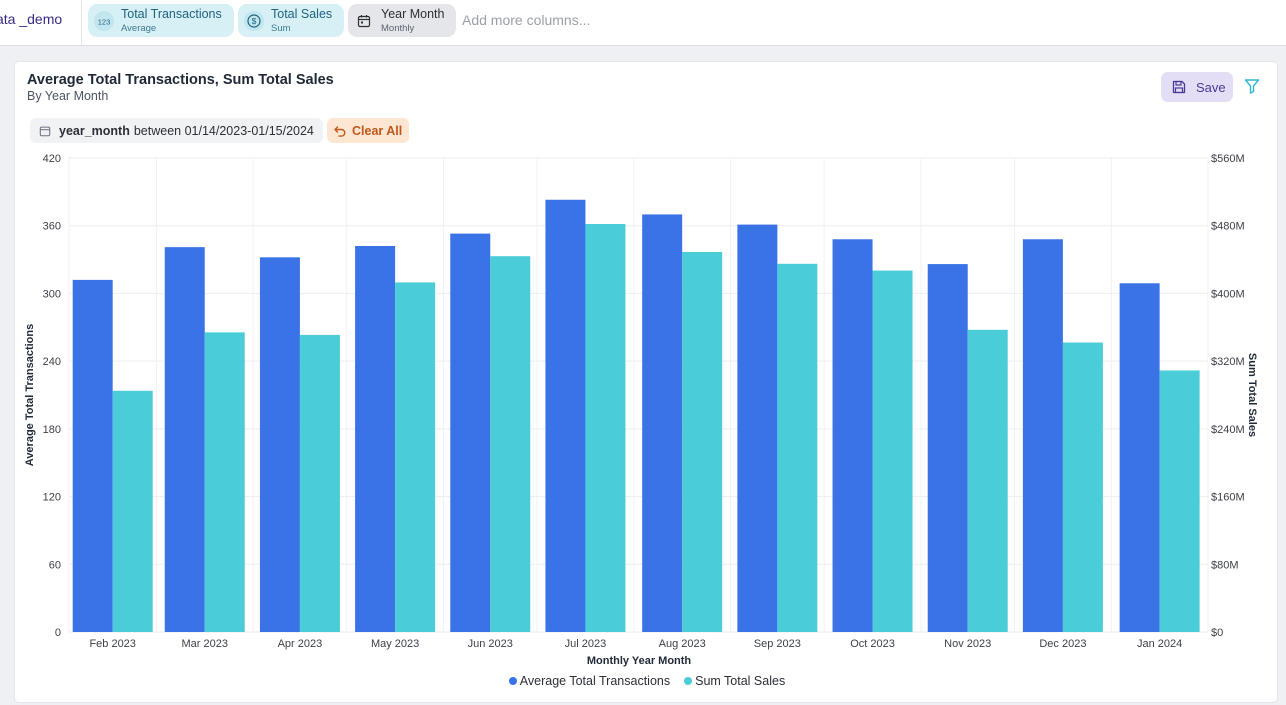 Image resolution: width=1286 pixels, height=705 pixels. I want to click on y2-tick-label: $560M, so click(1228, 159).